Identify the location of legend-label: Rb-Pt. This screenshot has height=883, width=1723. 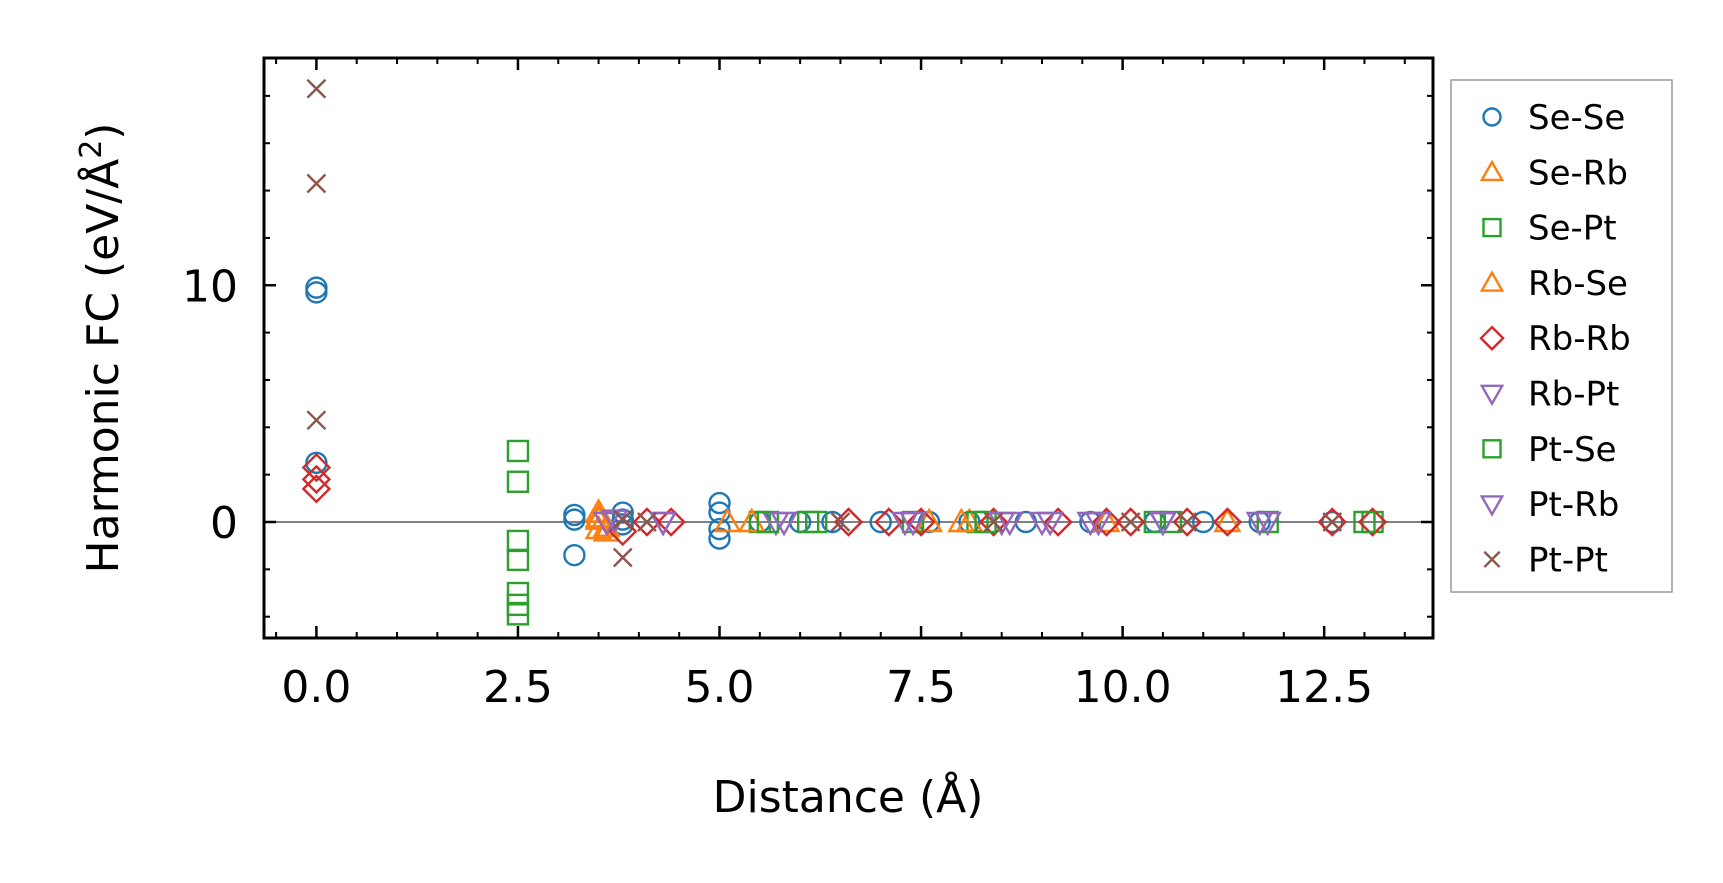
(1573, 395).